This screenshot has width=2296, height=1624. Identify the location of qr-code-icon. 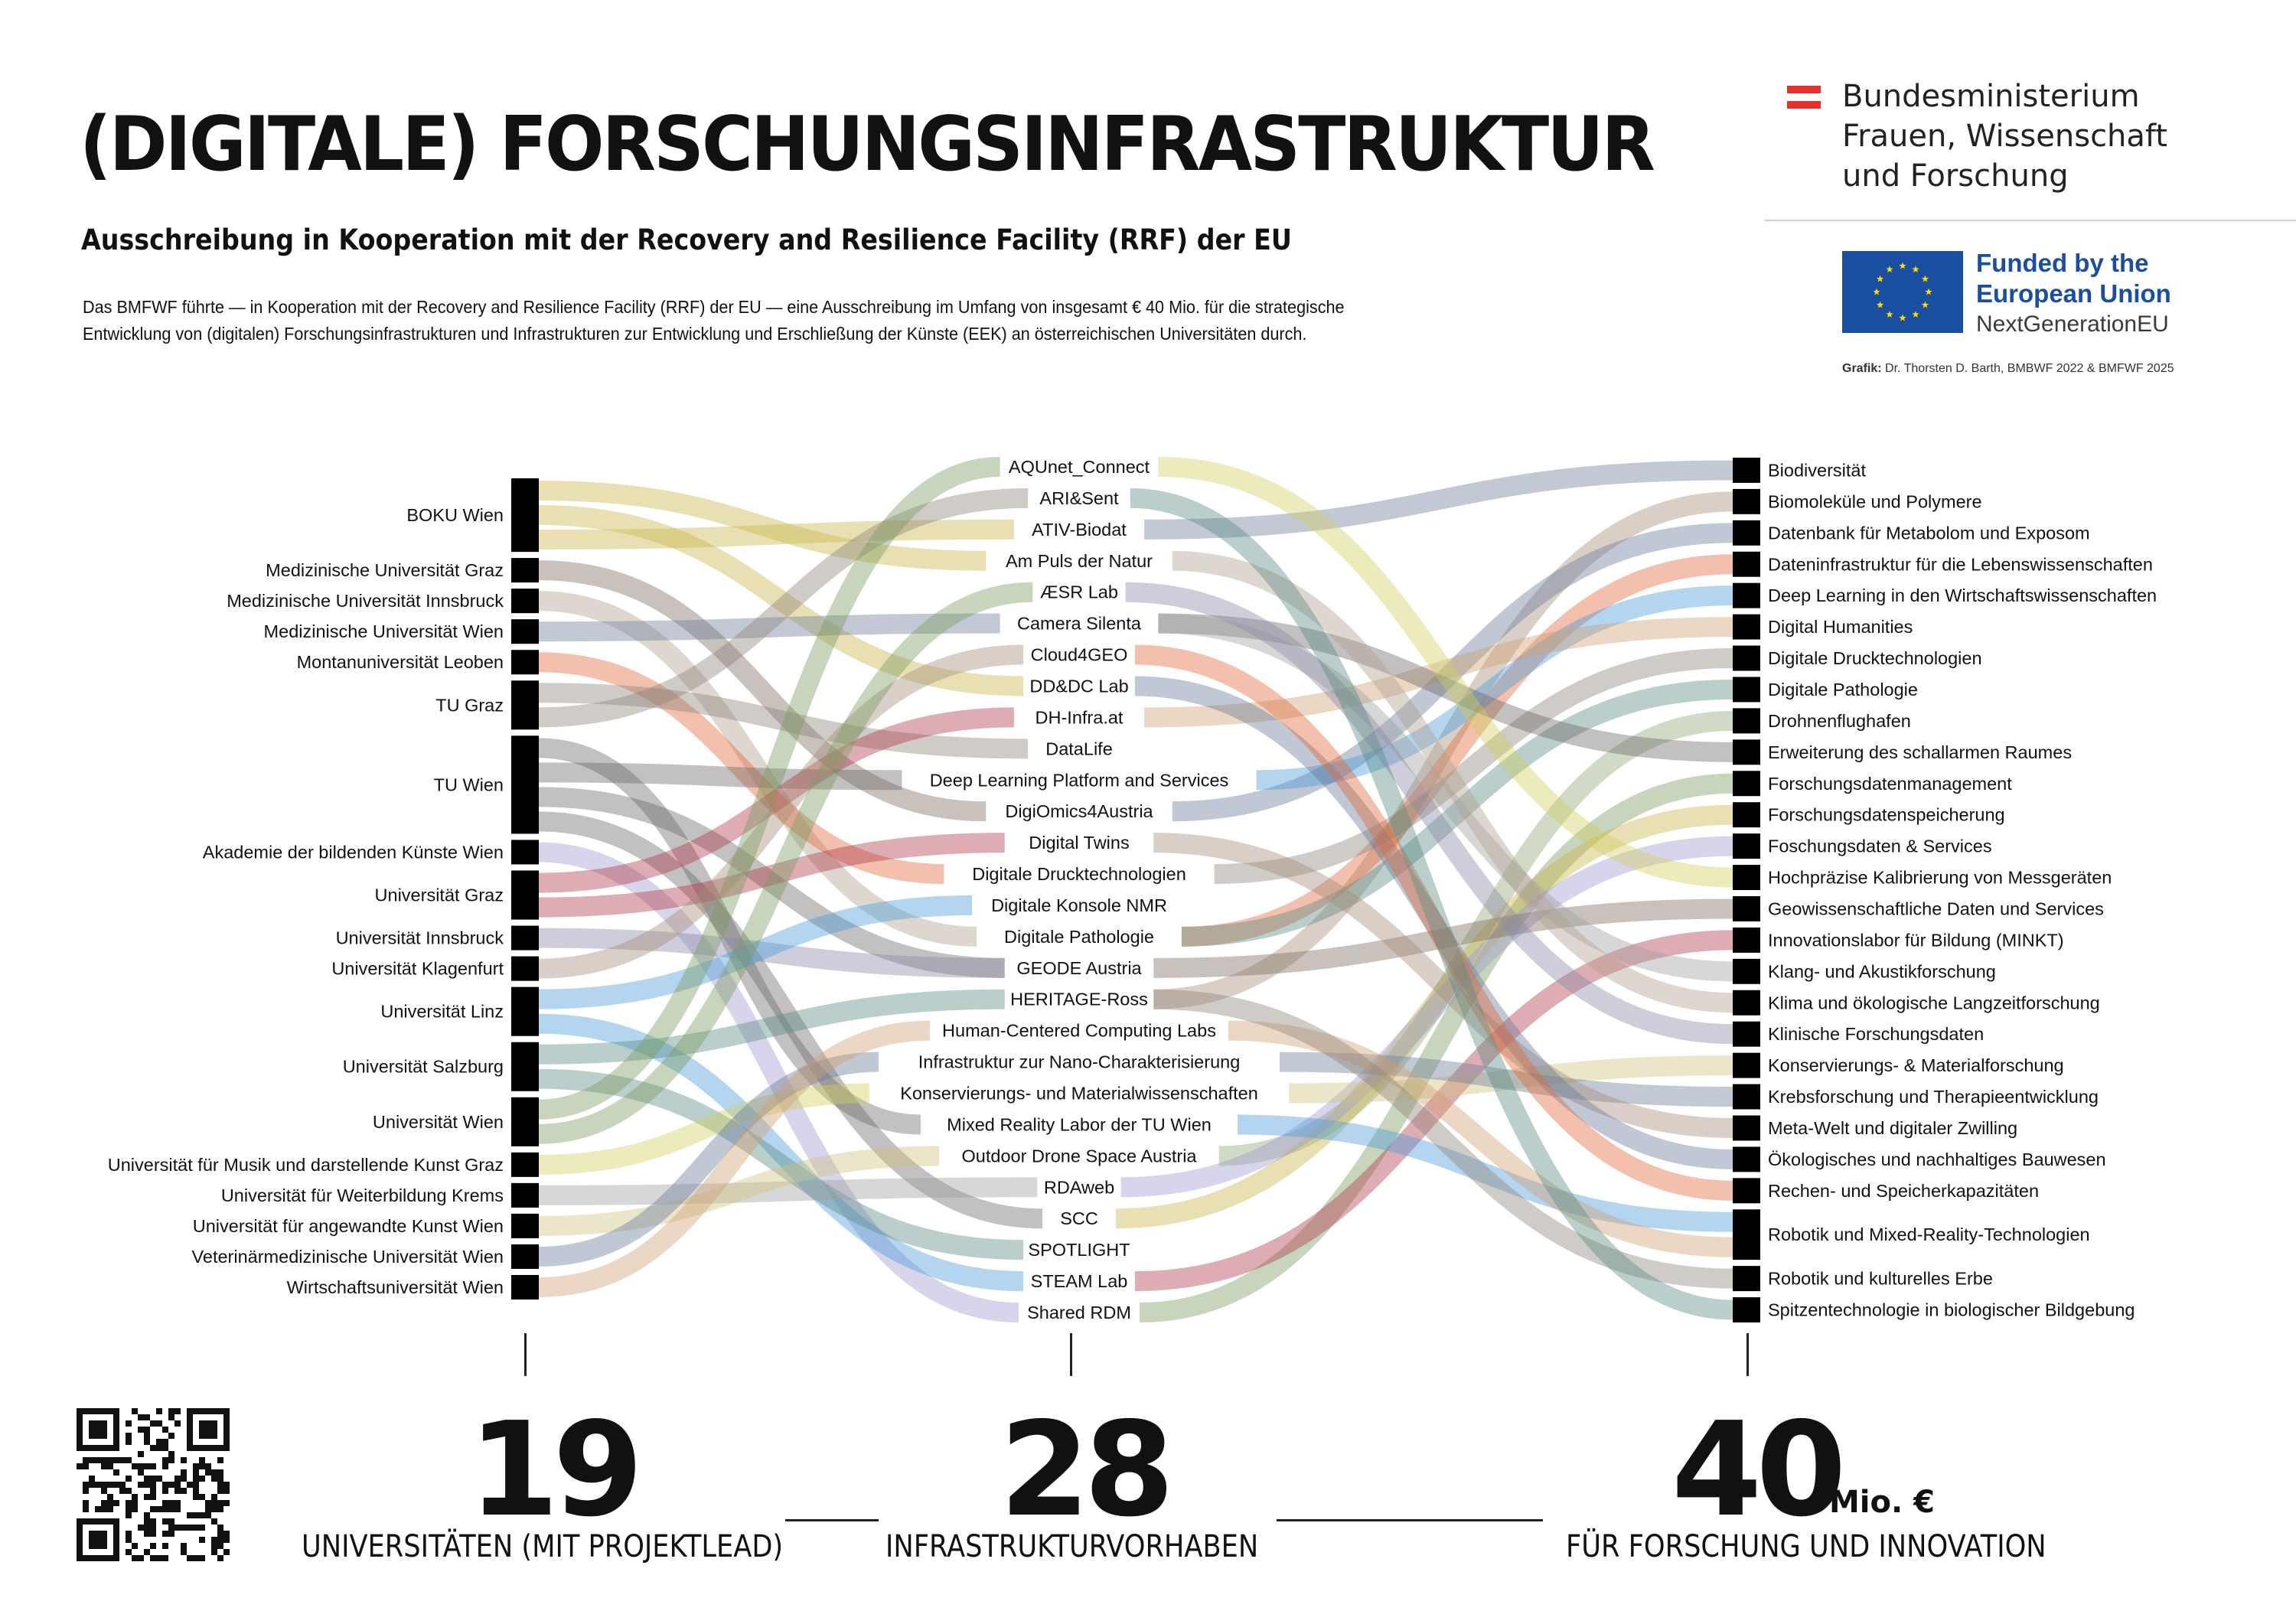
(153, 1485).